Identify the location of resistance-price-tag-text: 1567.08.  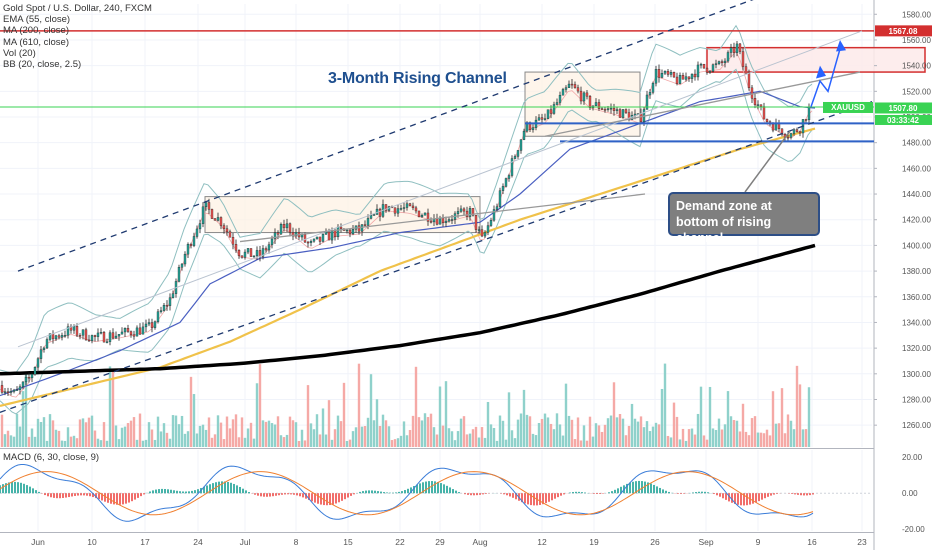
(903, 31).